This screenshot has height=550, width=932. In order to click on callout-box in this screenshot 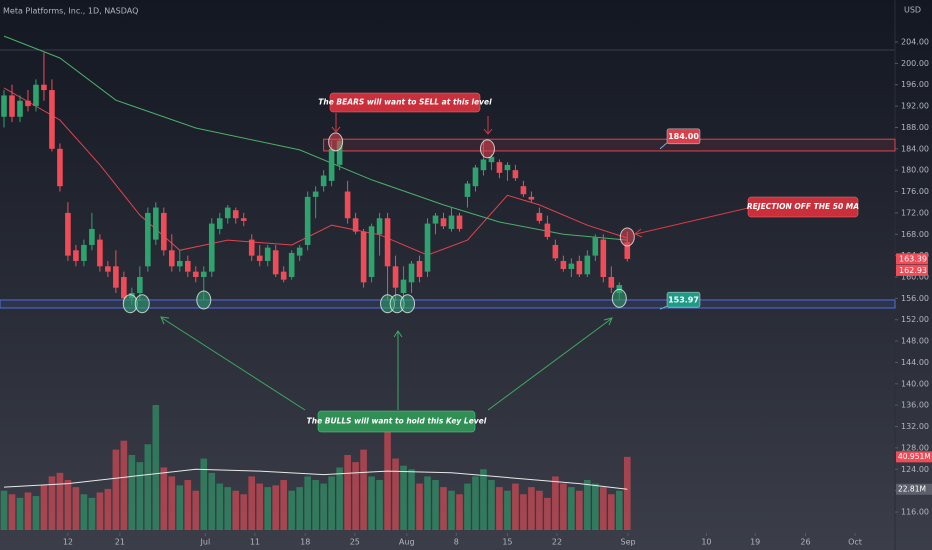, I will do `click(683, 299)`.